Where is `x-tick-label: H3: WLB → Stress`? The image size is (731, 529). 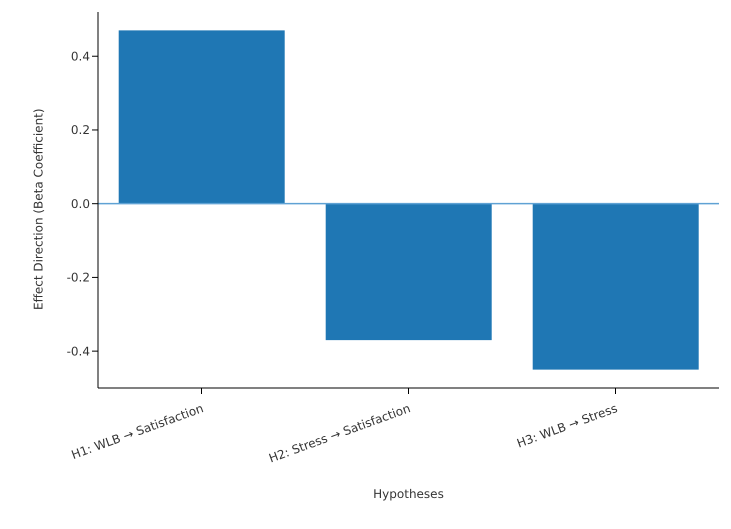
x-tick-label: H3: WLB → Stress is located at coordinates (567, 426).